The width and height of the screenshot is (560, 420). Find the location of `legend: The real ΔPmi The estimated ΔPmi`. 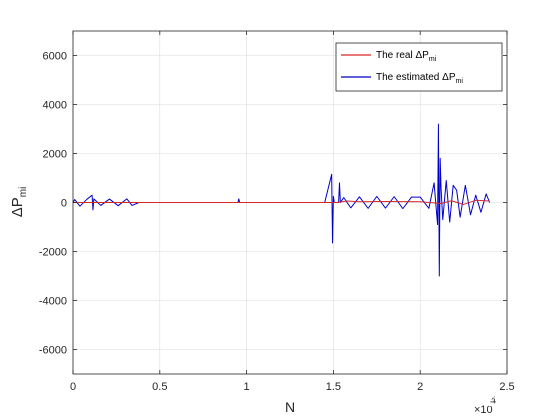

legend: The real ΔPmi The estimated ΔPmi is located at coordinates (419, 67).